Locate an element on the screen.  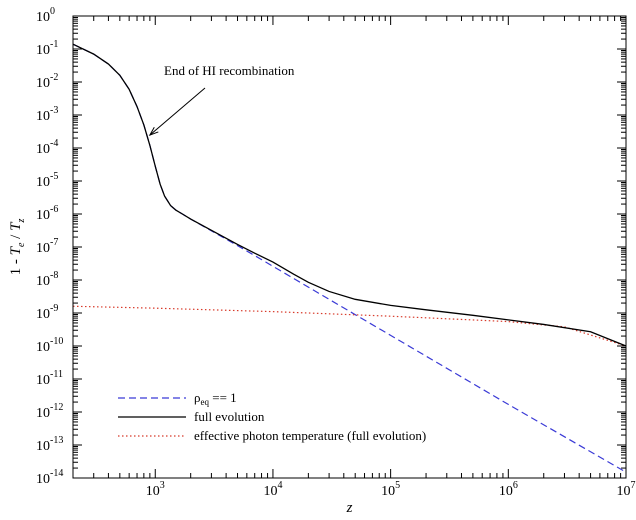
y-tick-label: 10⁻¹⁰ is located at coordinates (49, 345).